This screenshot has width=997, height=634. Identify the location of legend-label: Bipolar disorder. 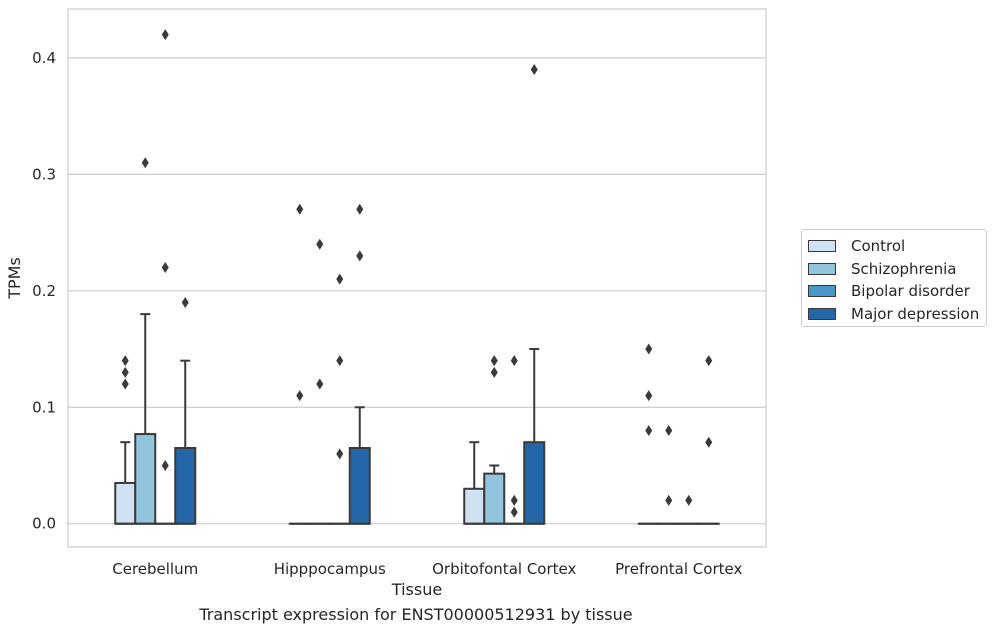
(910, 291).